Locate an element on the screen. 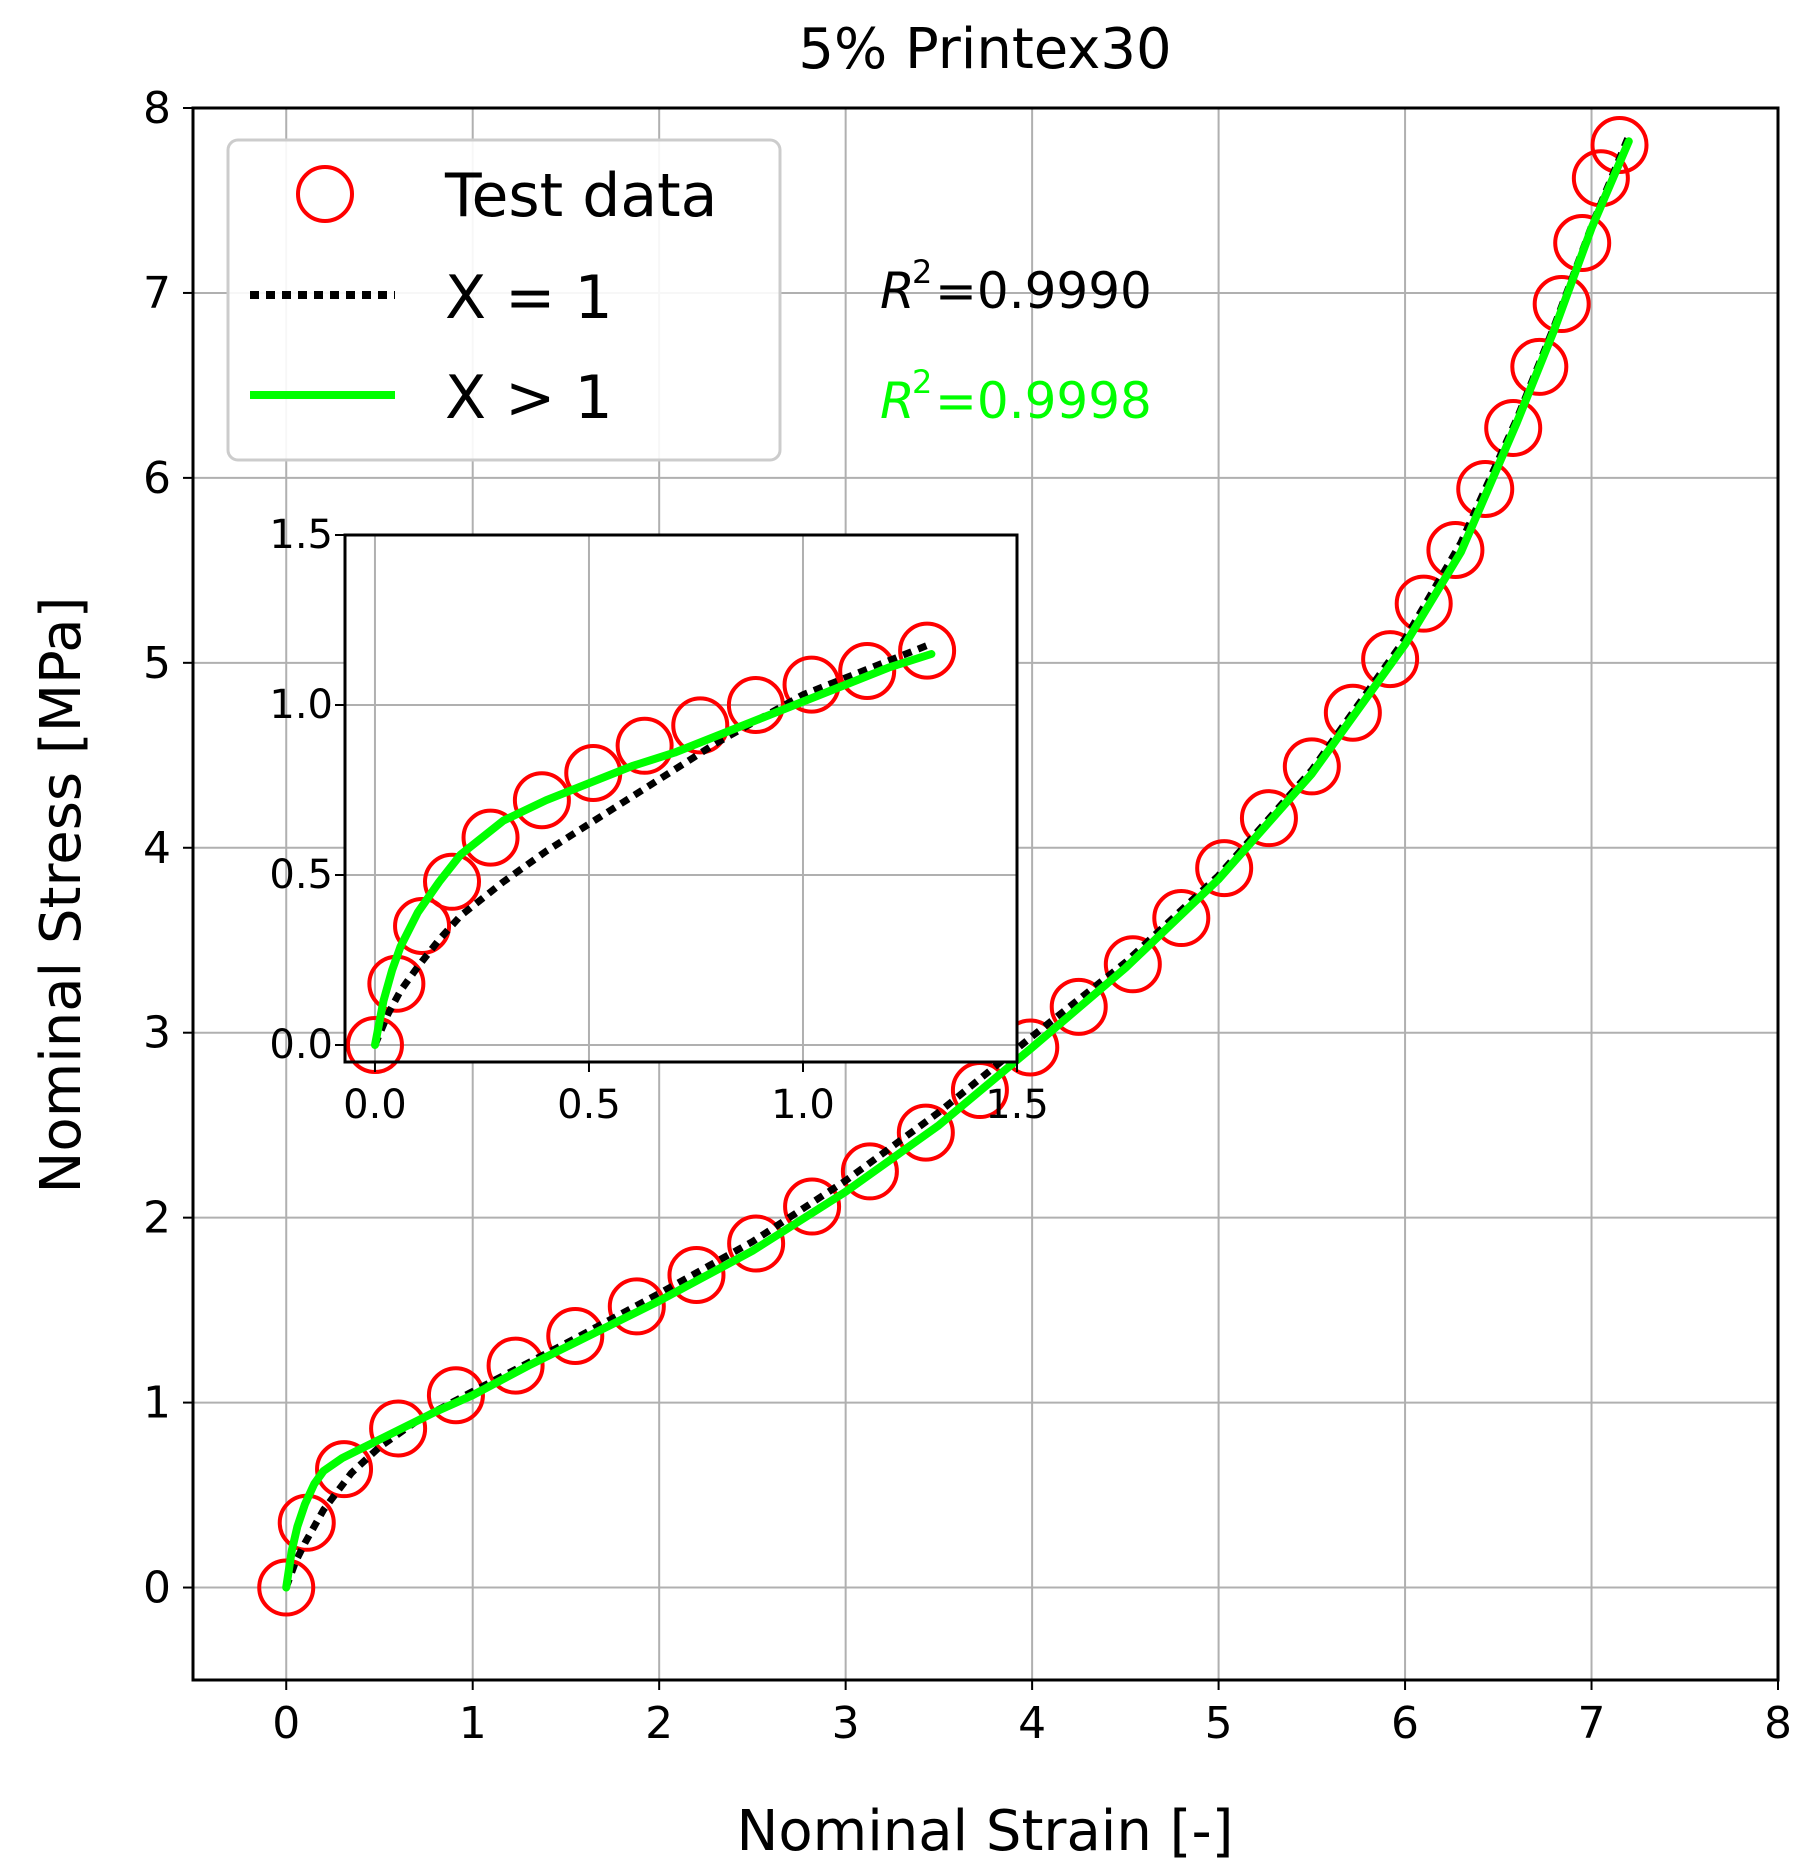 The height and width of the screenshot is (1874, 1809). legend-label-x-greater-1: X > 1 is located at coordinates (529, 398).